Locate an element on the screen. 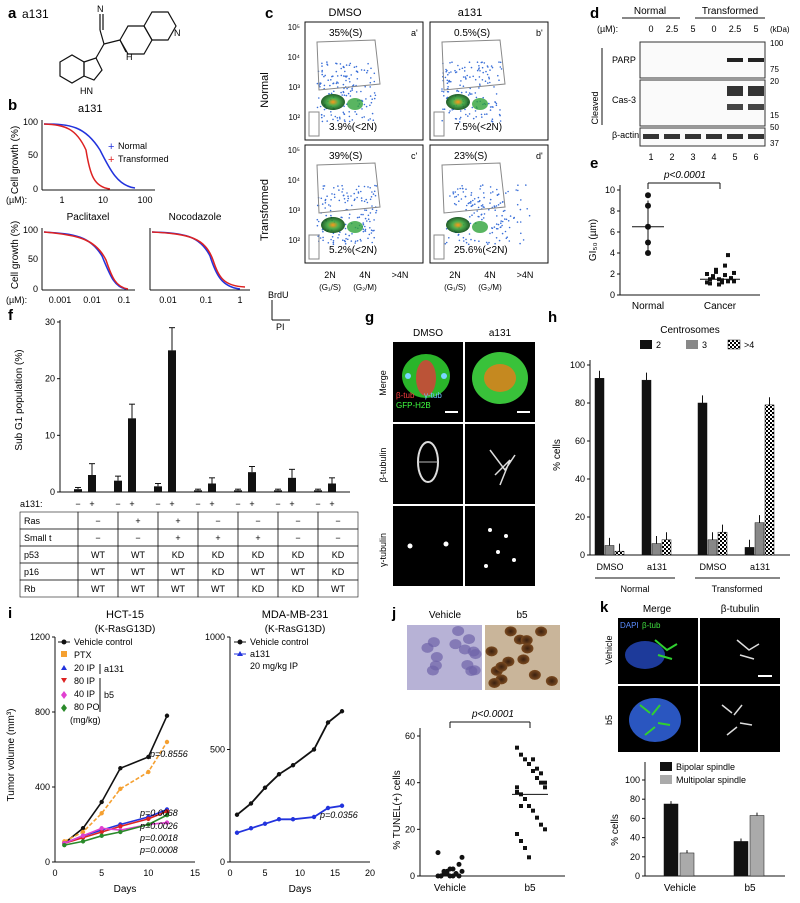 The height and width of the screenshot is (903, 800). k-ytick: 100 is located at coordinates (632, 780).